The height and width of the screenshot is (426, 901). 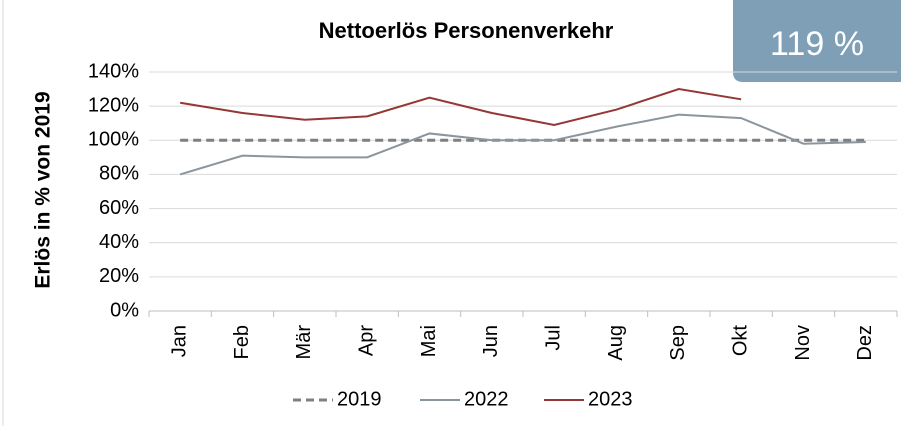 What do you see at coordinates (113, 105) in the screenshot?
I see `y-tick-label: 120%` at bounding box center [113, 105].